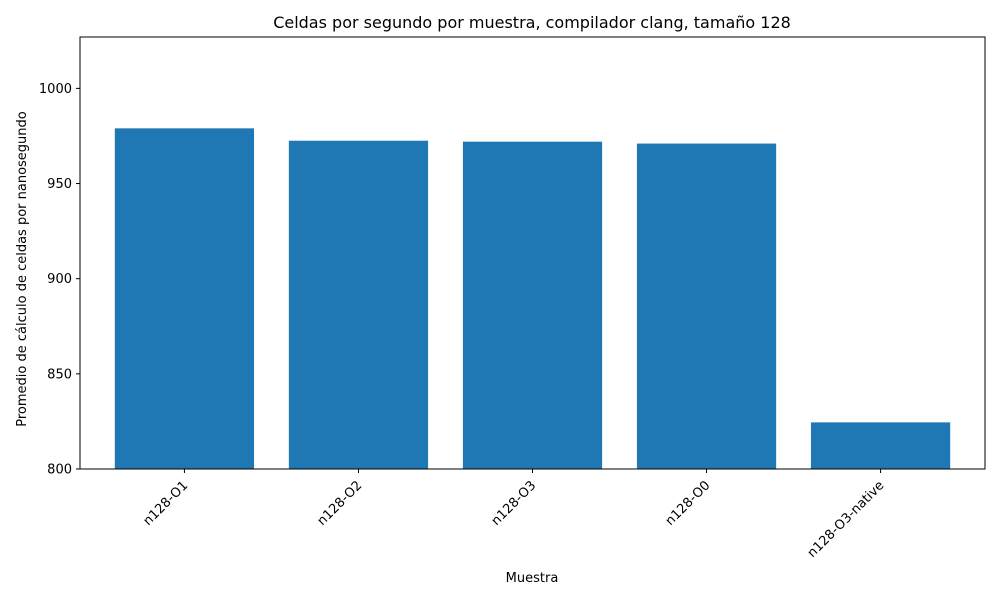 The width and height of the screenshot is (1000, 604). What do you see at coordinates (514, 503) in the screenshot?
I see `x-tick-label: n128-O3` at bounding box center [514, 503].